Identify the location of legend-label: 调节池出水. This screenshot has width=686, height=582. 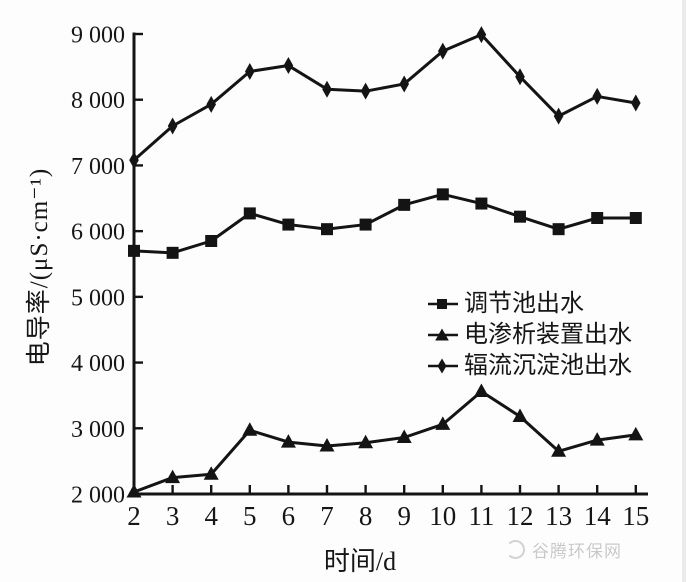
(524, 303).